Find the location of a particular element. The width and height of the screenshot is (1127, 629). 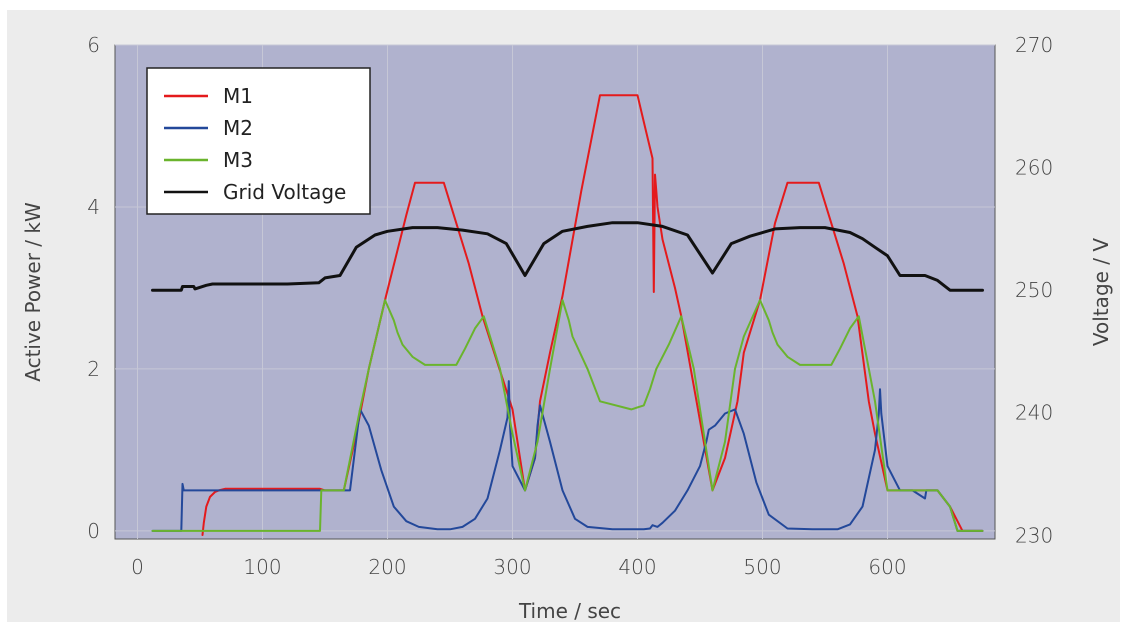

legend-m3-label: M3 is located at coordinates (238, 160).